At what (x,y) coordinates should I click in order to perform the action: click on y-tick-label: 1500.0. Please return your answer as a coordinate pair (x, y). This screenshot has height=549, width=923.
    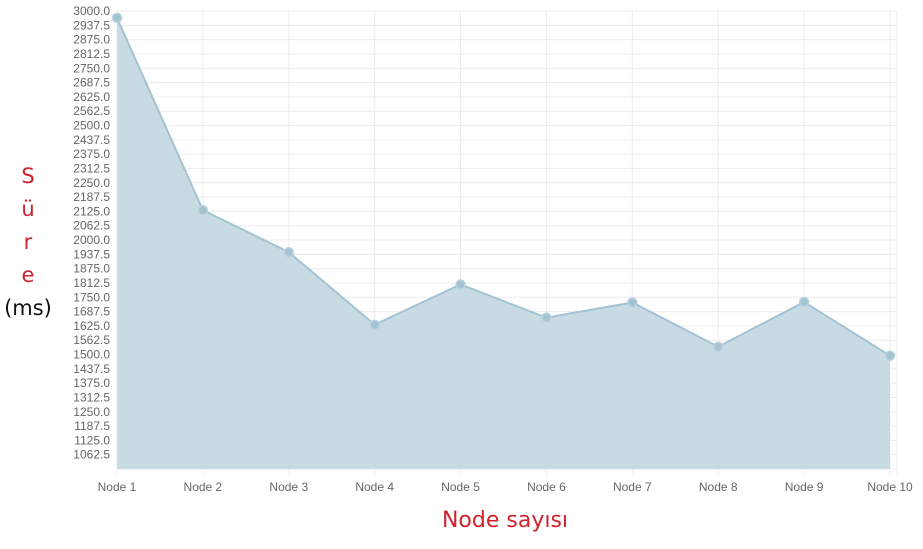
    Looking at the image, I should click on (91, 355).